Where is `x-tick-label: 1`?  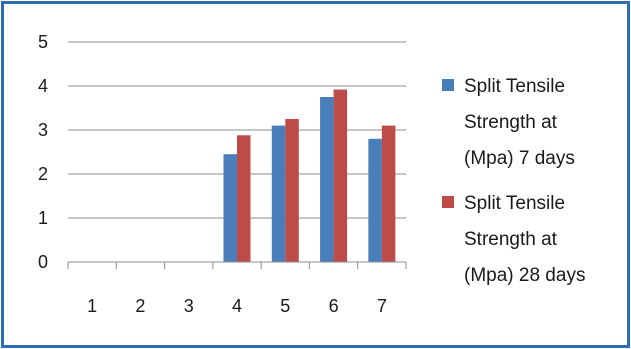
x-tick-label: 1 is located at coordinates (92, 306).